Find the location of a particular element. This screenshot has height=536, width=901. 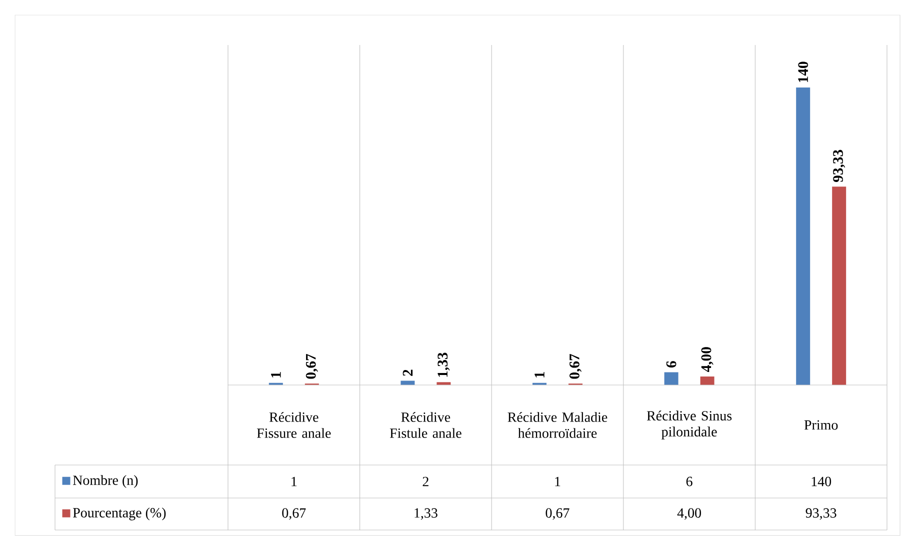

data-label: 93,33 is located at coordinates (821, 514).